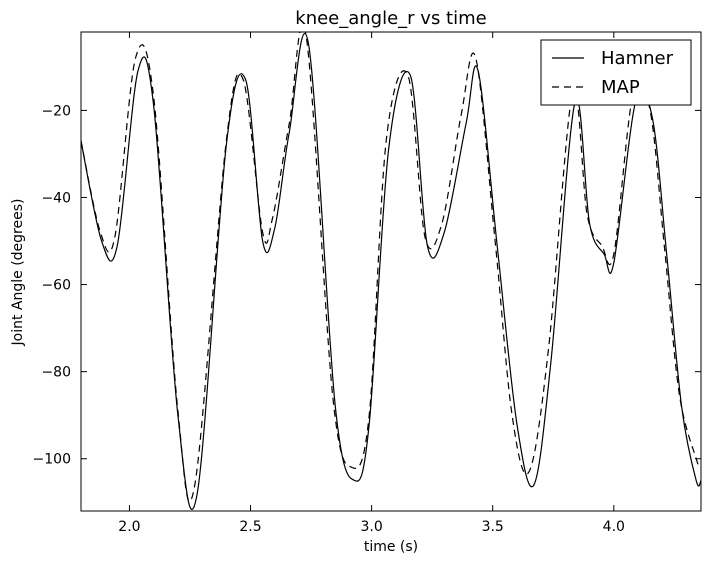 This screenshot has height=564, width=710. Describe the element at coordinates (390, 18) in the screenshot. I see `chart-title: knee_angle_r vs time` at that location.